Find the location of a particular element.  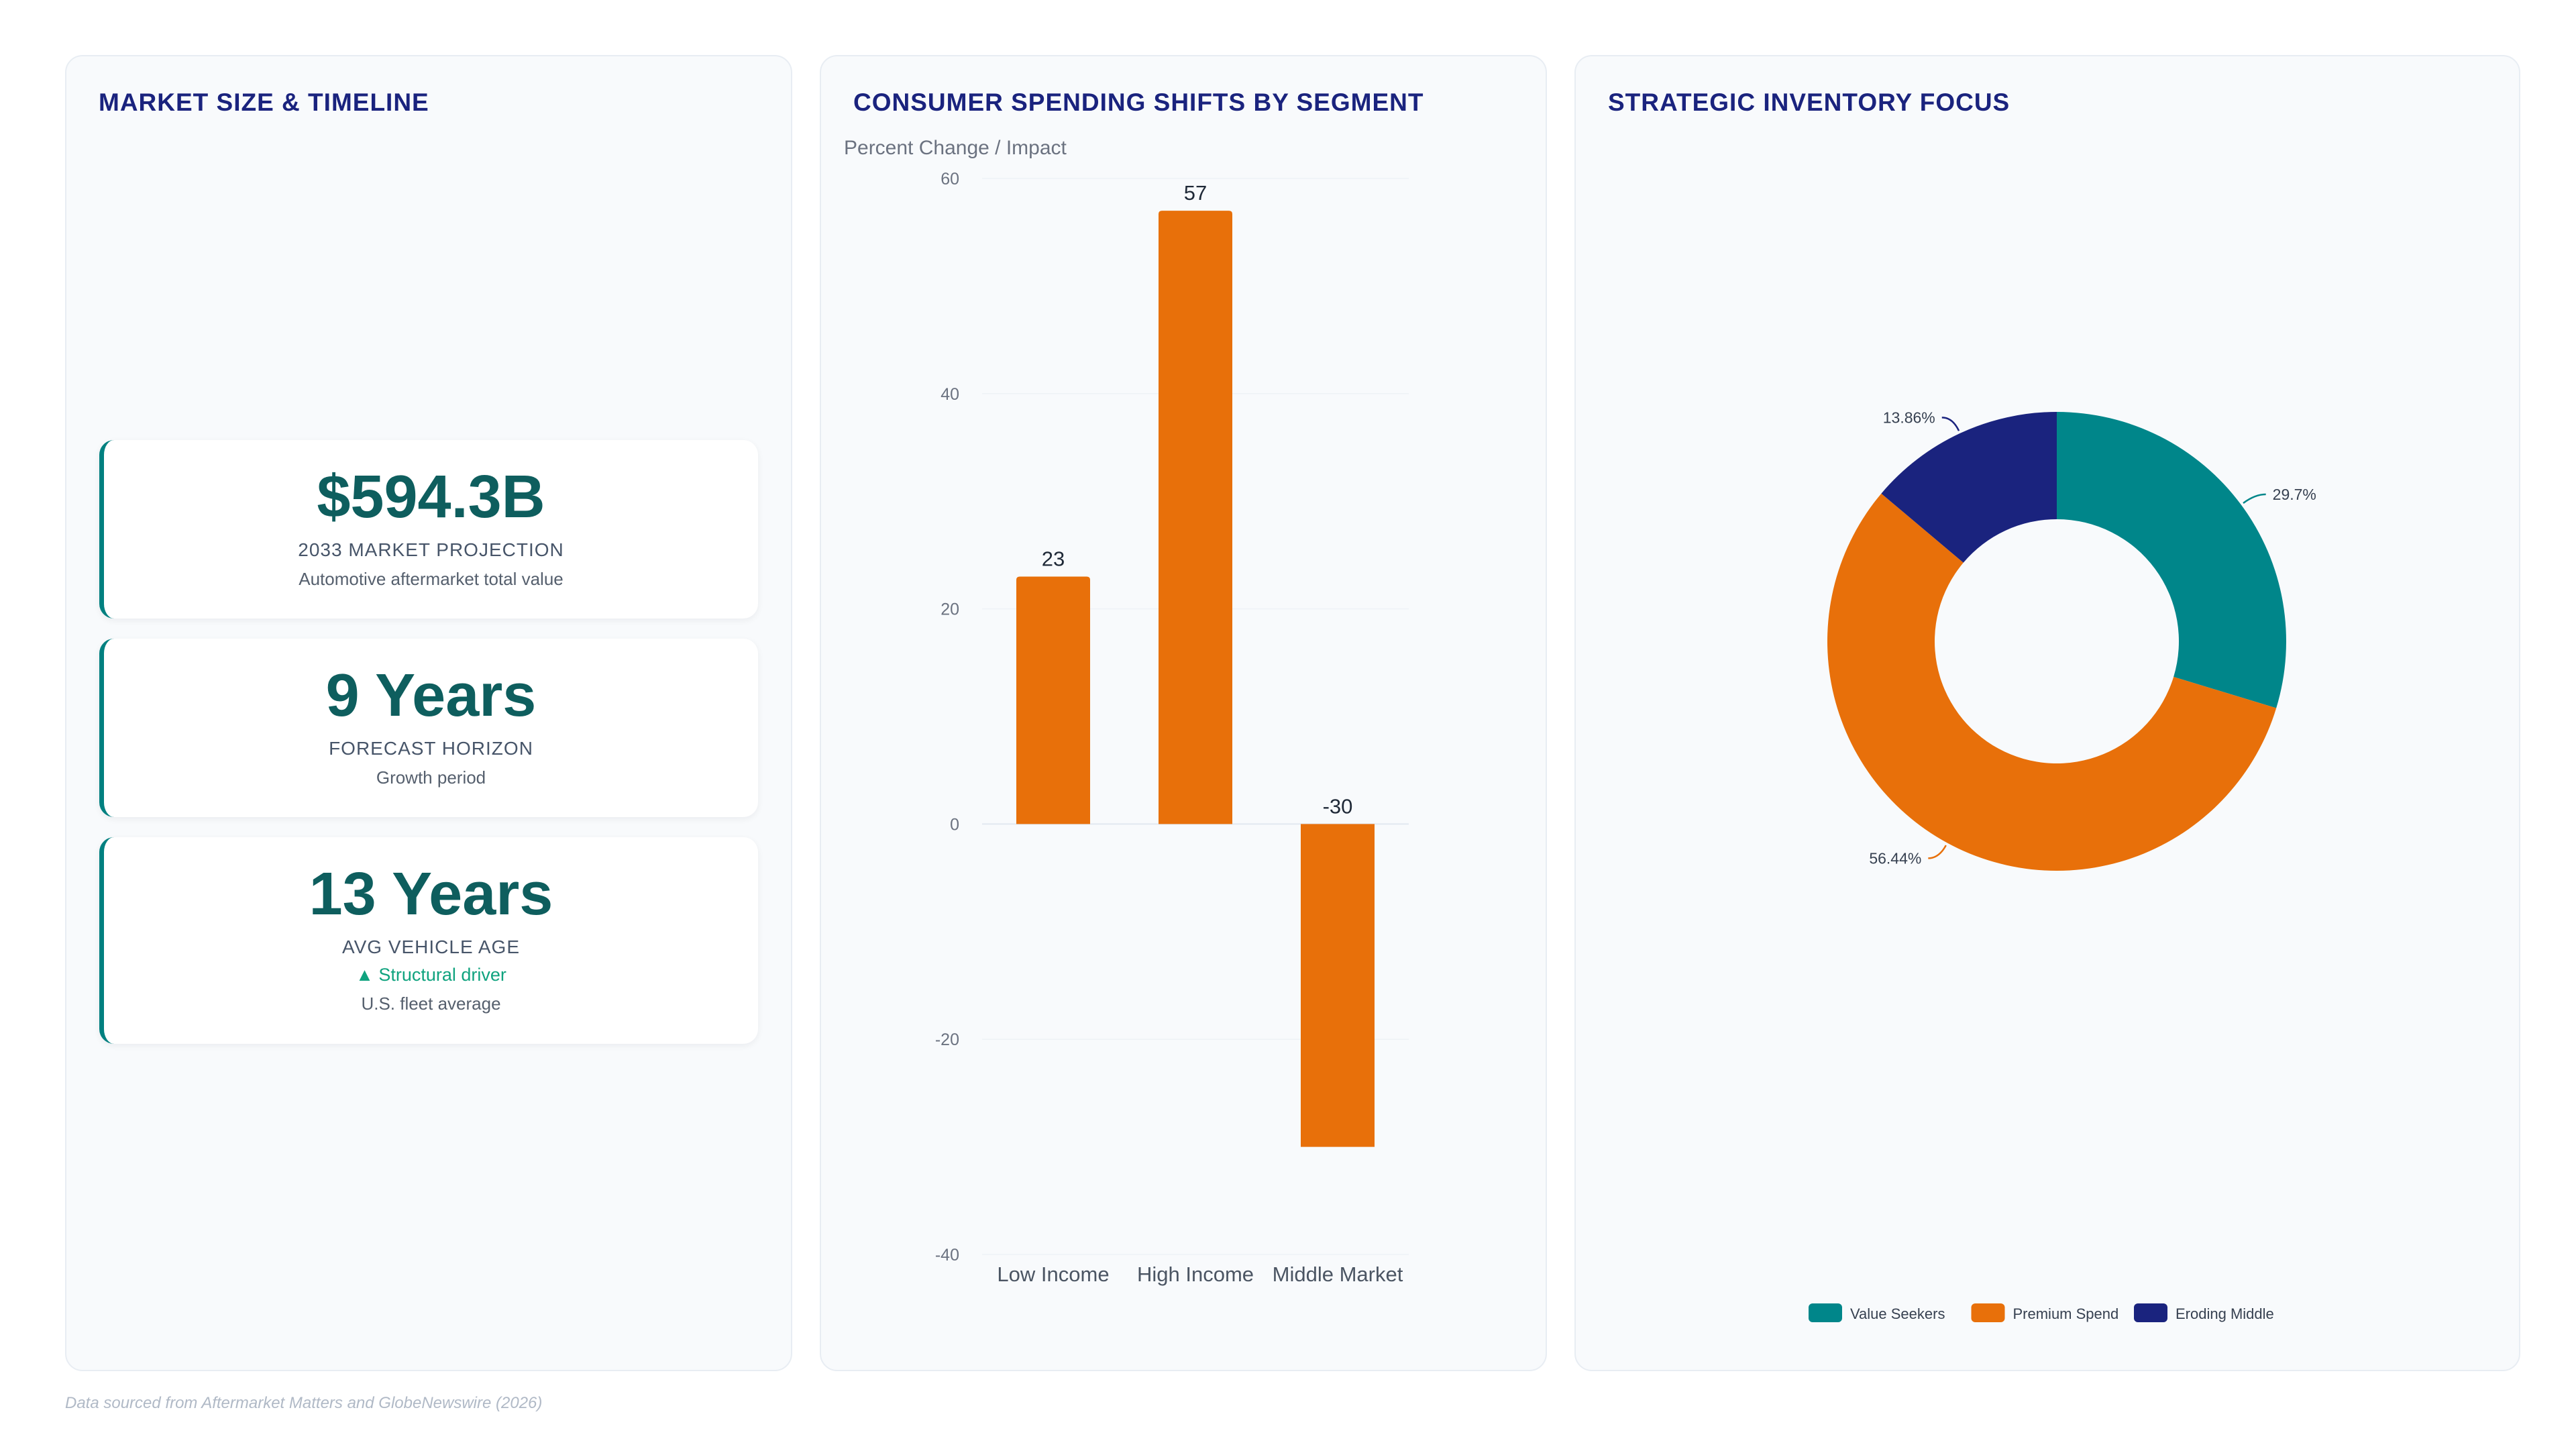

y-tick-label: -20 is located at coordinates (947, 1039).